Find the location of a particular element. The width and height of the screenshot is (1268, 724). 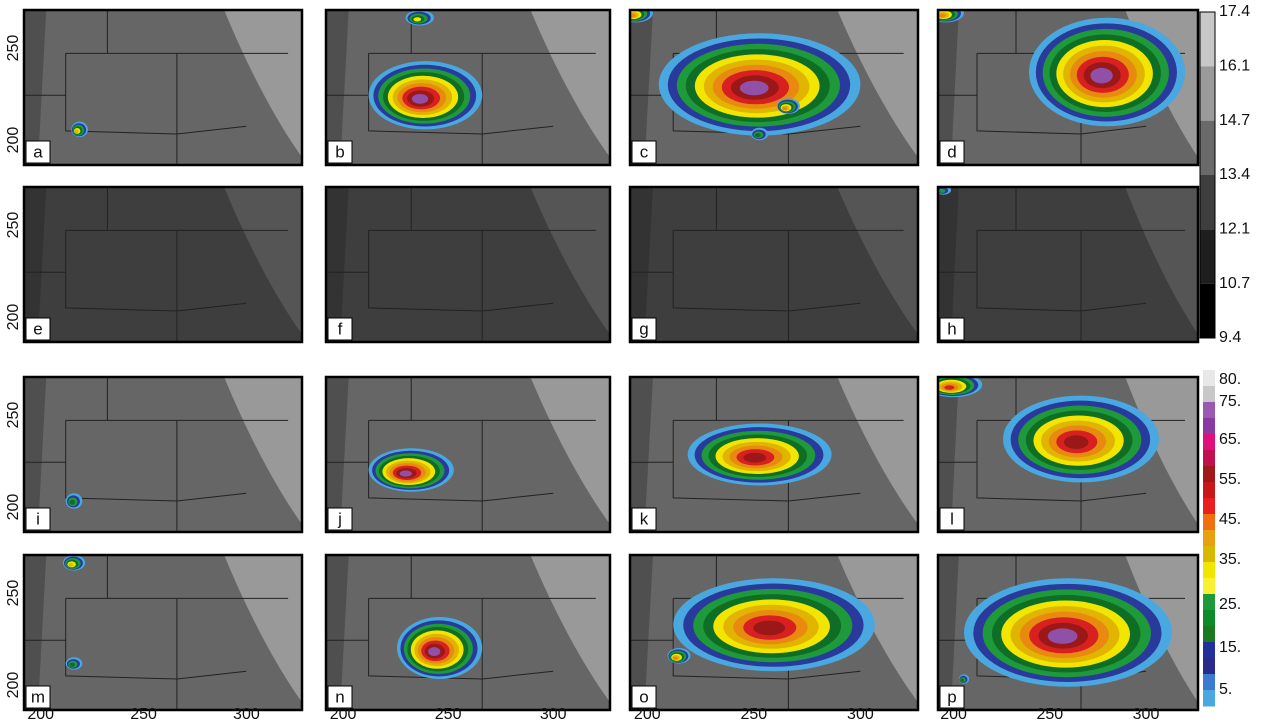

panel-label: i is located at coordinates (38, 518).